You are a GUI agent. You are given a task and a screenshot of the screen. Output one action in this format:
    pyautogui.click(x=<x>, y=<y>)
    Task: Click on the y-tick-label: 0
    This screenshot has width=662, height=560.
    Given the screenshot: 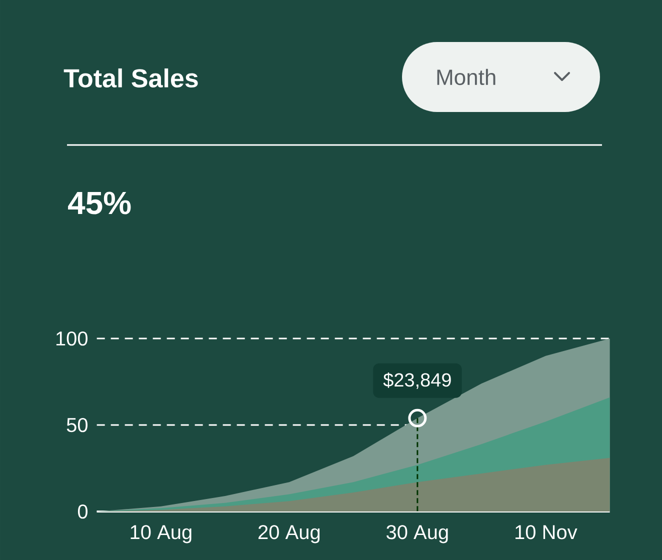 What is the action you would take?
    pyautogui.click(x=83, y=511)
    